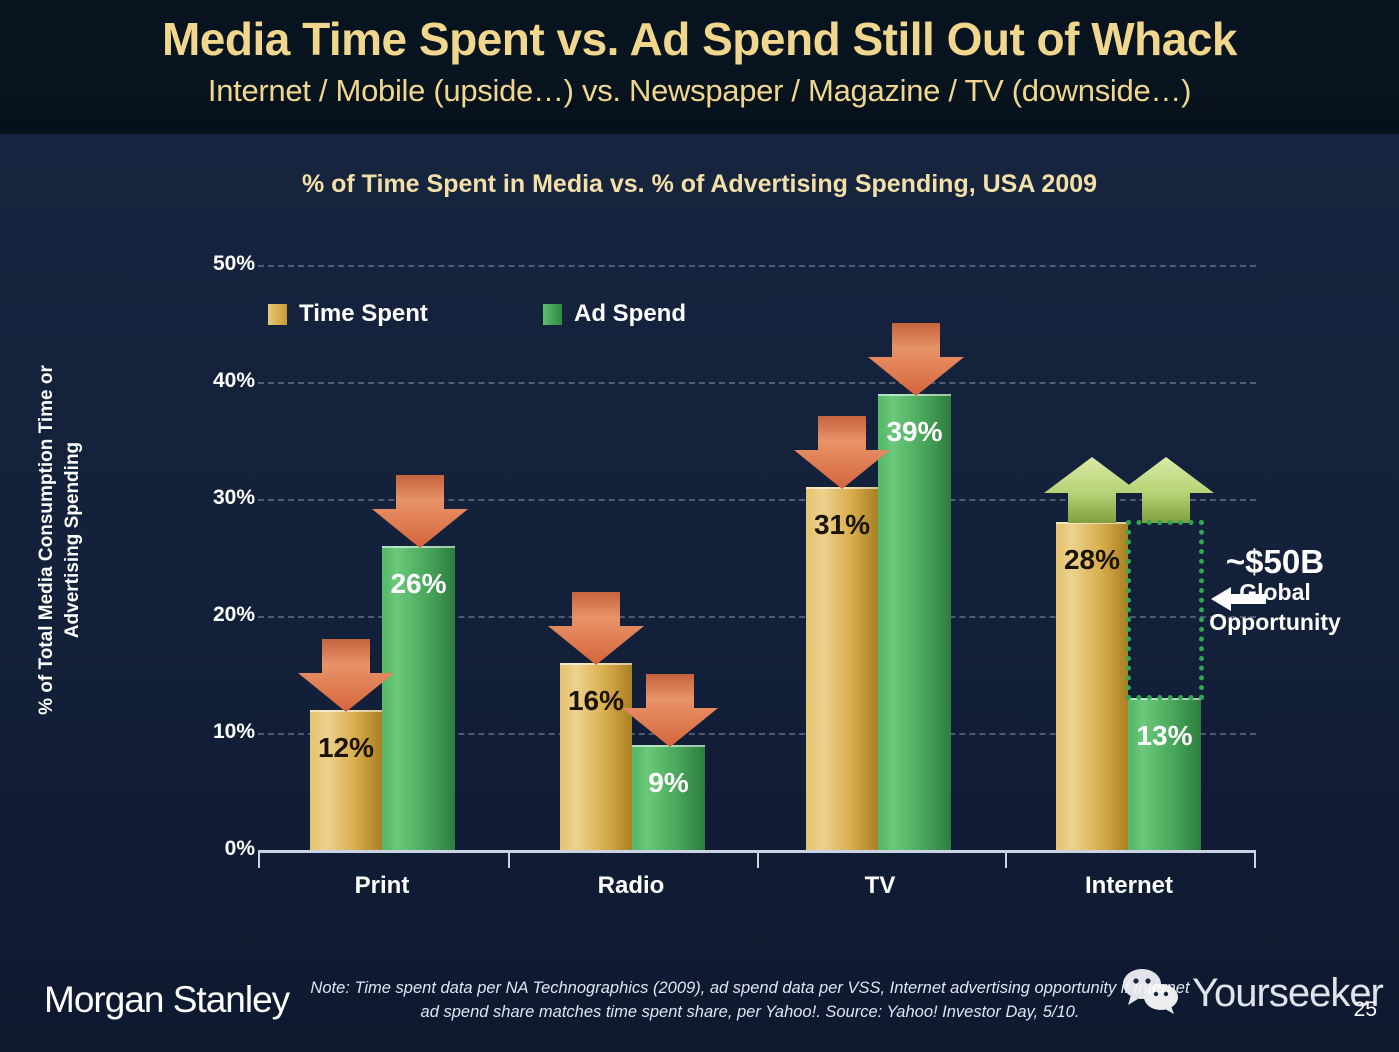 The image size is (1399, 1052). What do you see at coordinates (239, 848) in the screenshot?
I see `y-tick-label-0: 0%` at bounding box center [239, 848].